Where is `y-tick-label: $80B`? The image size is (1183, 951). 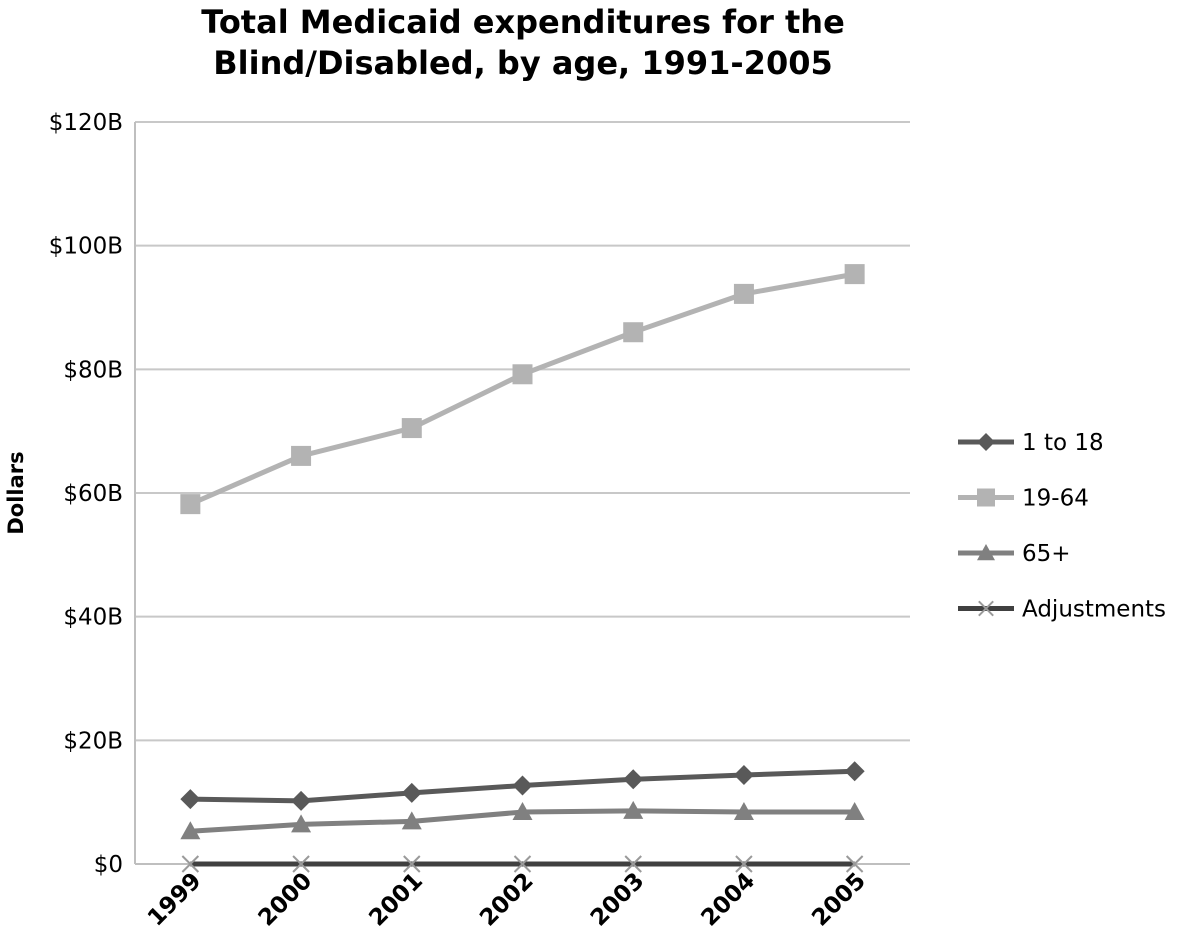
y-tick-label: $80B is located at coordinates (93, 370).